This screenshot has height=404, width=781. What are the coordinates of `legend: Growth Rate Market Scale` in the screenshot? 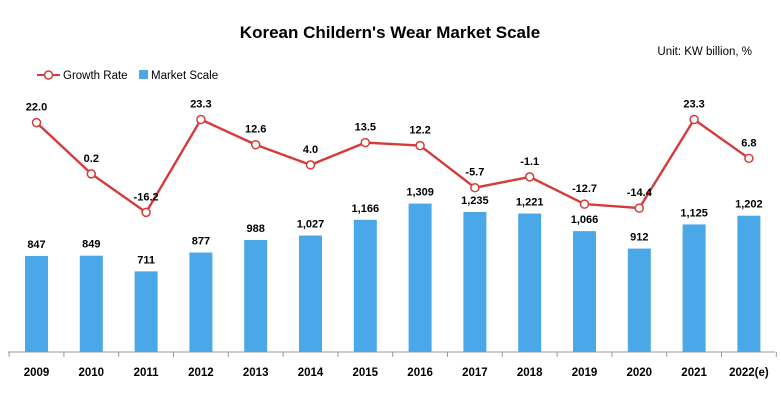 It's located at (127, 76).